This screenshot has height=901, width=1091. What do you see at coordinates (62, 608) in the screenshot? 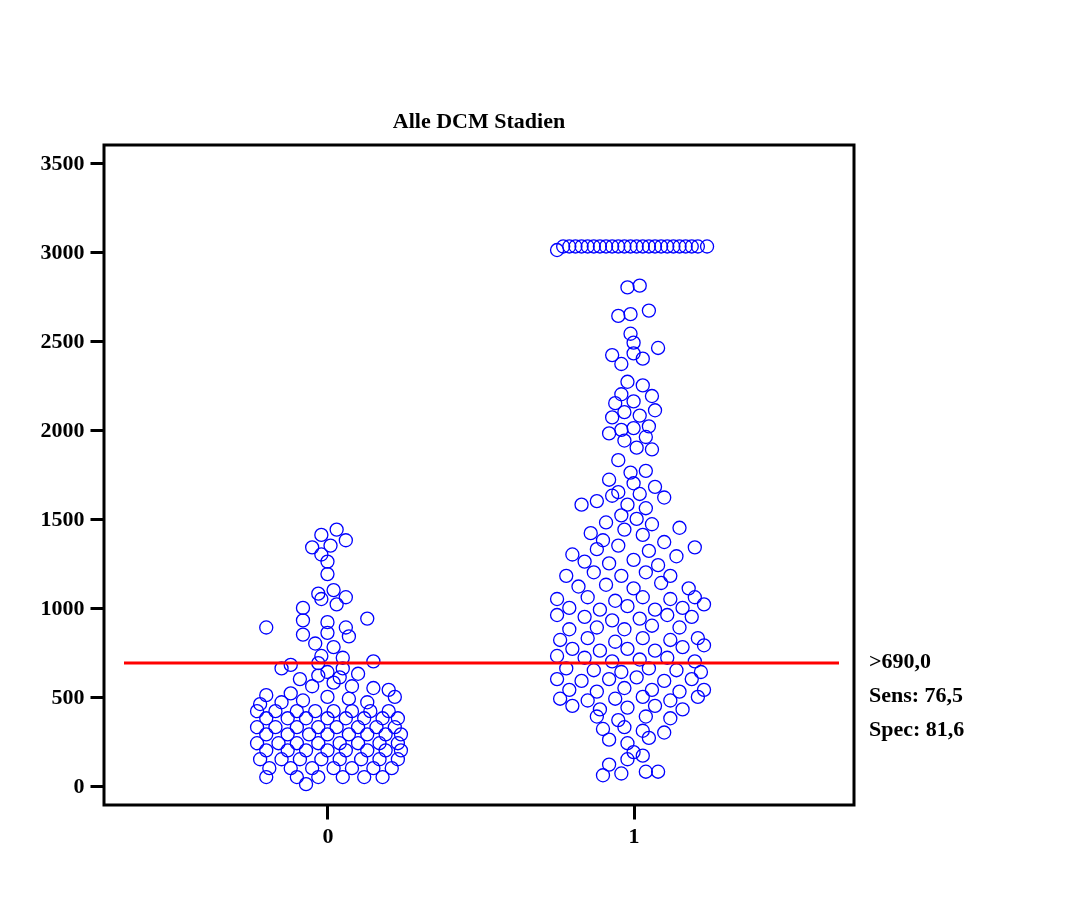
I see `y-tick-label: 1000` at bounding box center [62, 608].